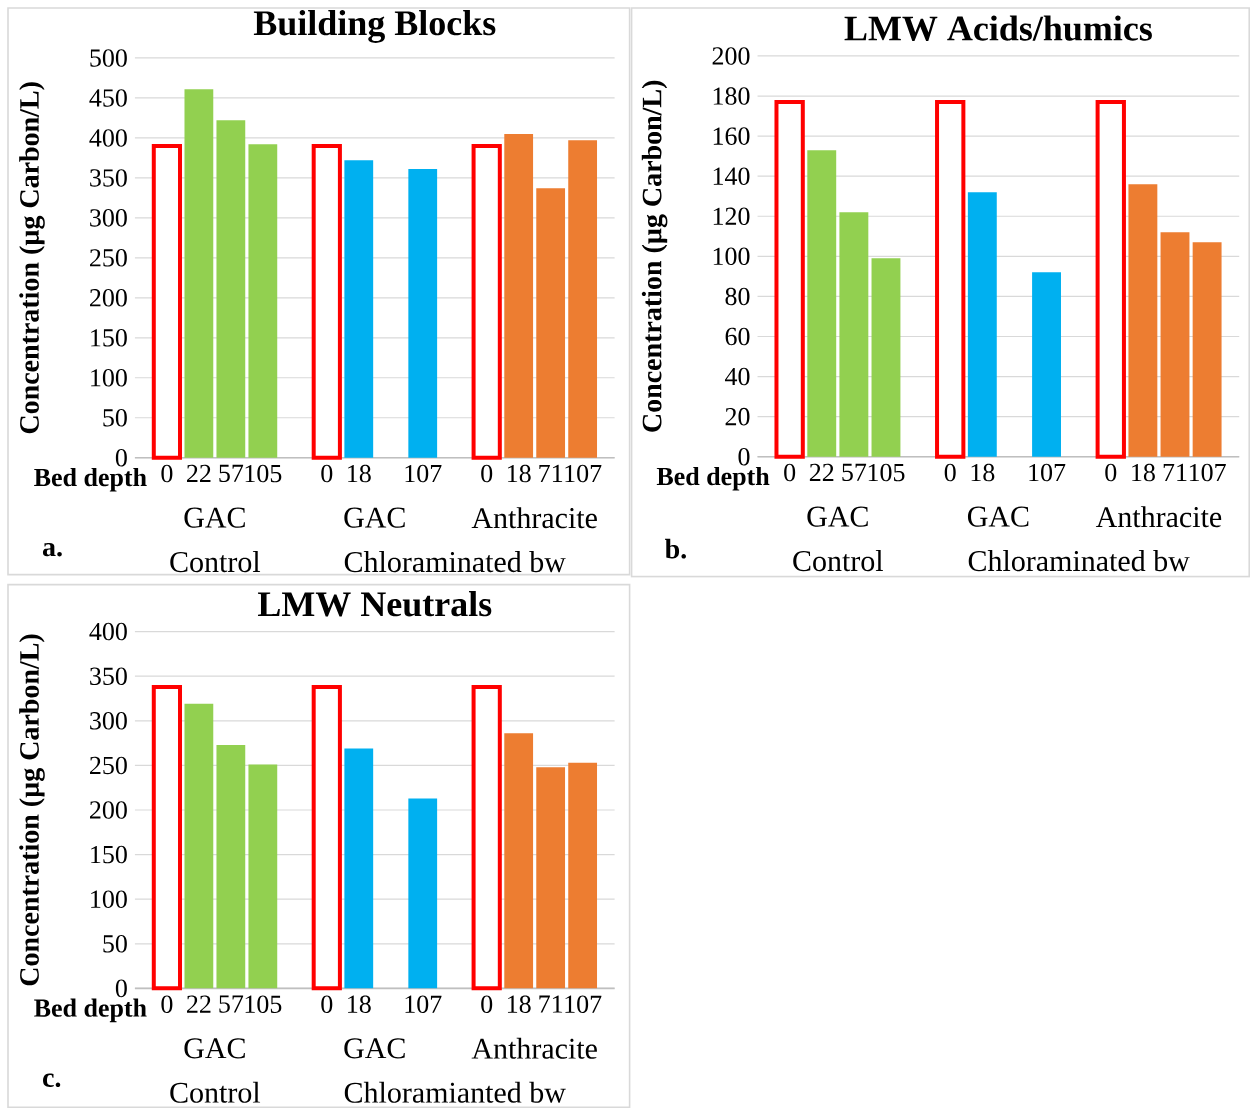  What do you see at coordinates (108, 58) in the screenshot?
I see `y-tick-label: 500` at bounding box center [108, 58].